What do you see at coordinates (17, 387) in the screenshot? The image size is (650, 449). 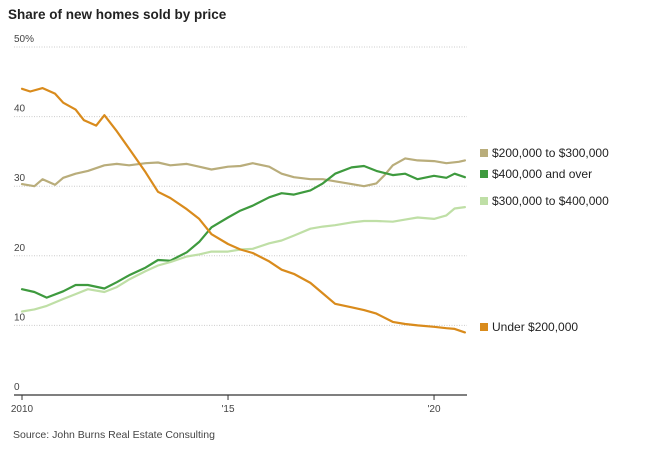 I see `y-tick-label-0: 0` at bounding box center [17, 387].